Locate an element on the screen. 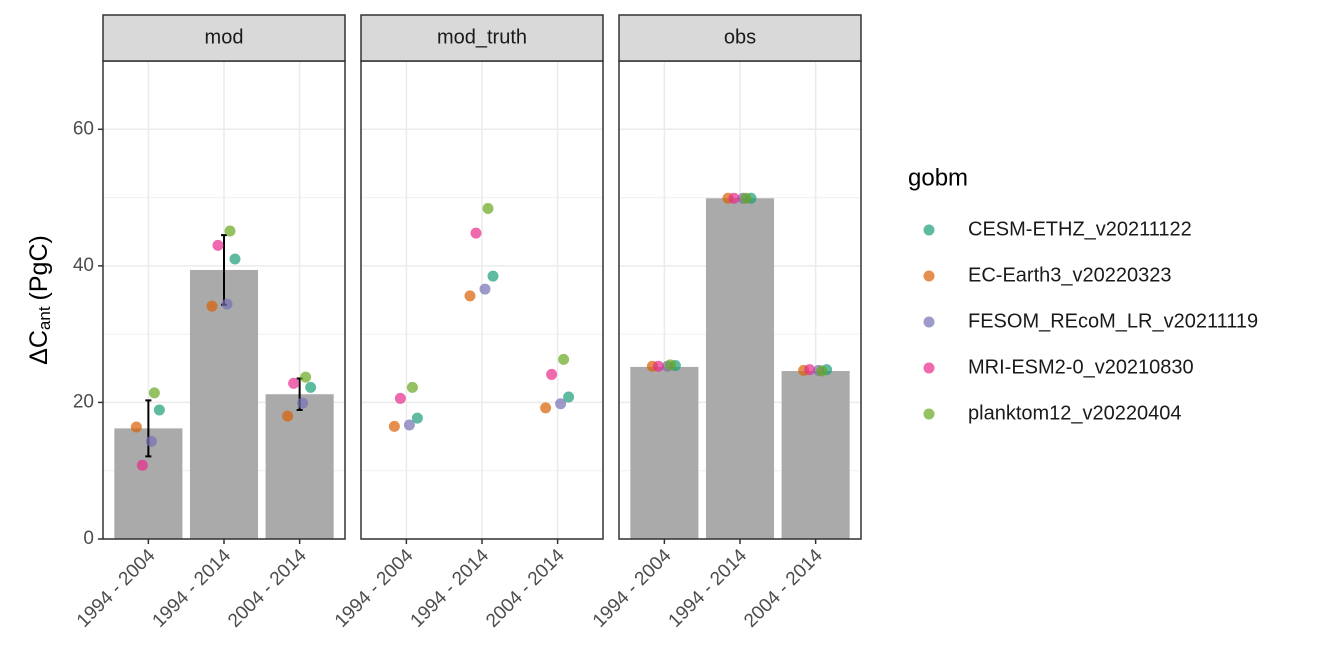 The image size is (1344, 672). legend-label: MRI-ESM2-0_v20210830 is located at coordinates (1081, 367).